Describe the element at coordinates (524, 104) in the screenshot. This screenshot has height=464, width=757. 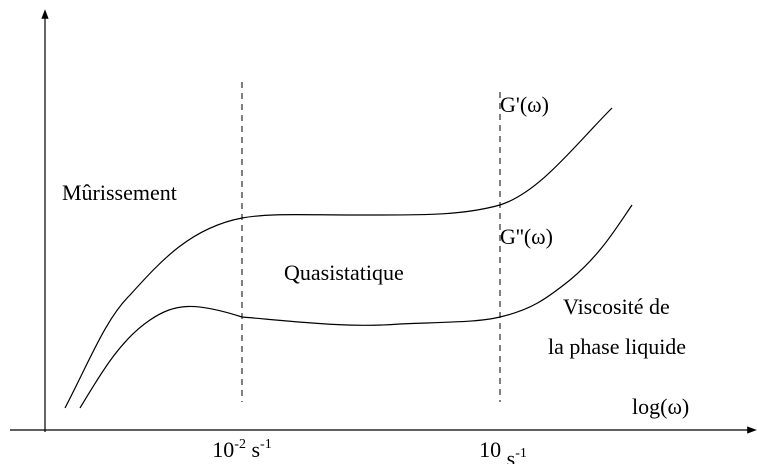
I see `curve-label: G'(ω)` at that location.